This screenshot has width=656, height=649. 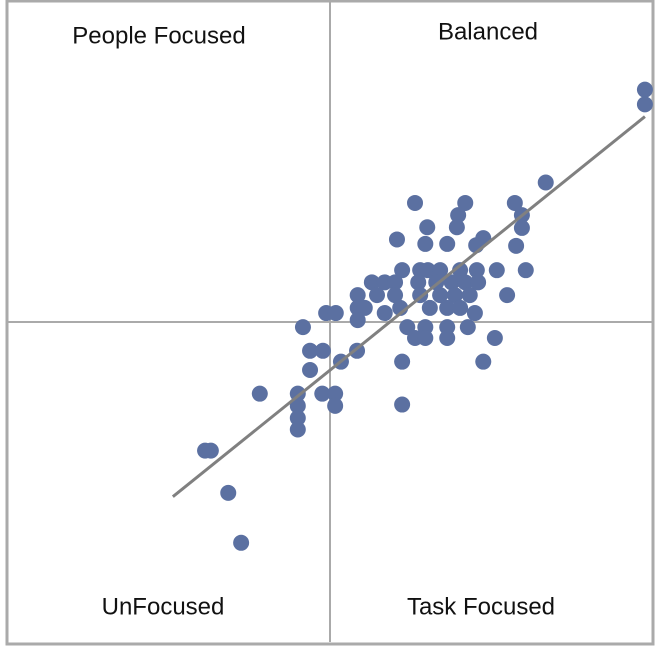 I want to click on quadrant-label: Task Focused, so click(x=481, y=606).